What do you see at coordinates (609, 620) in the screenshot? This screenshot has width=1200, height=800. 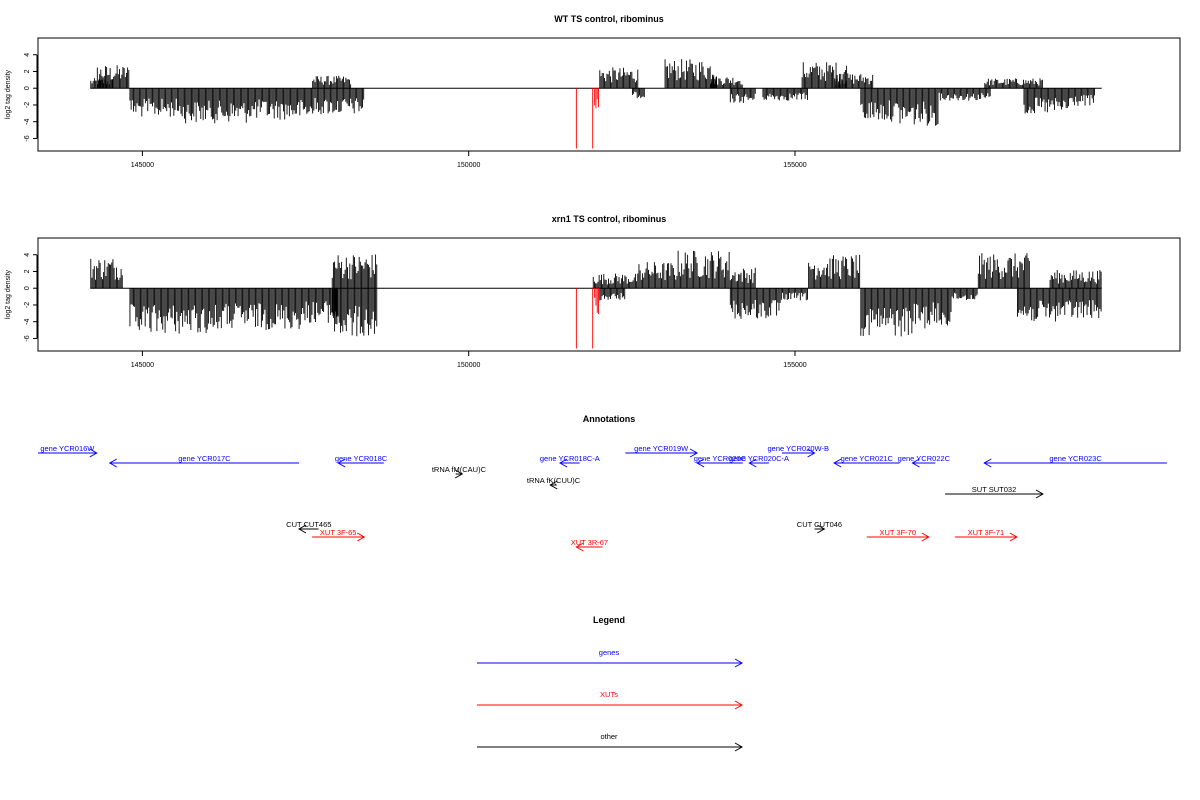 I see `legend-title: Legend` at bounding box center [609, 620].